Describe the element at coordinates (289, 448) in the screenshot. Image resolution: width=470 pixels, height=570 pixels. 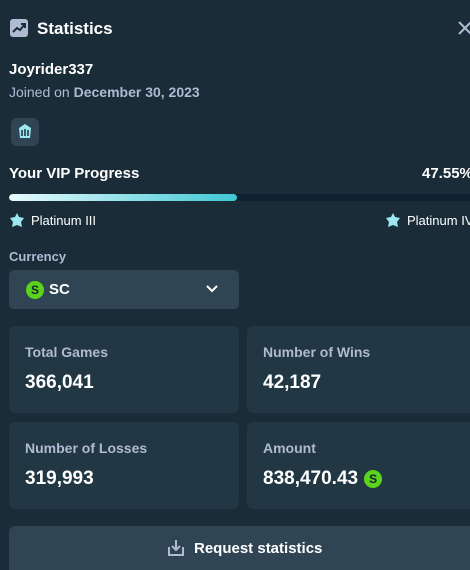
I see `stat-label: Amount` at that location.